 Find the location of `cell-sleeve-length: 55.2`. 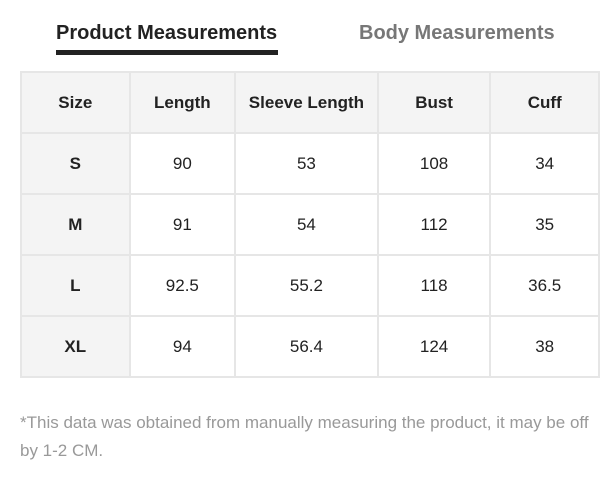

cell-sleeve-length: 55.2 is located at coordinates (306, 285).